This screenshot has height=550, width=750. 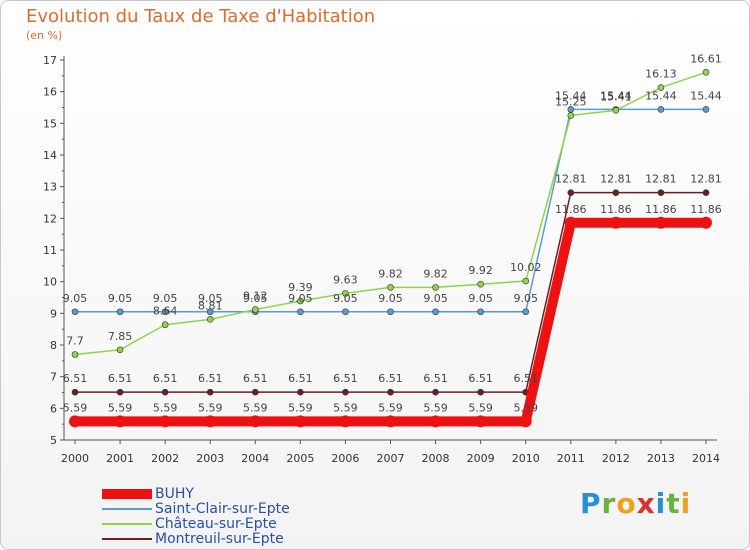 What do you see at coordinates (526, 458) in the screenshot?
I see `x-tick-label: 2010` at bounding box center [526, 458].